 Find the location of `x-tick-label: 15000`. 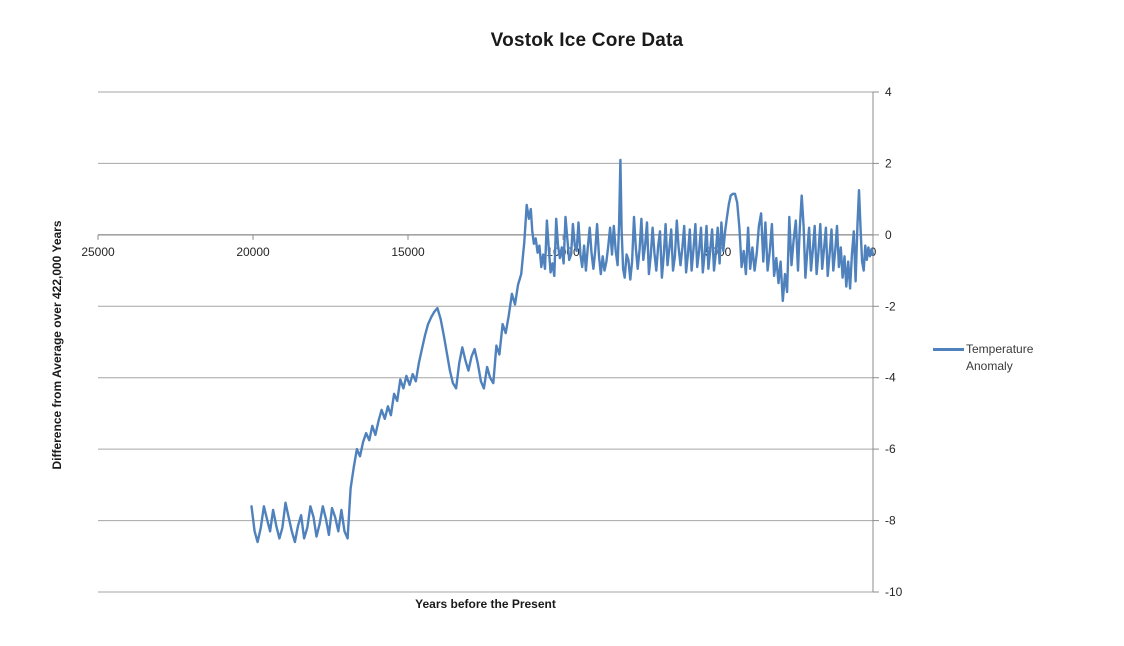

x-tick-label: 15000 is located at coordinates (408, 252).